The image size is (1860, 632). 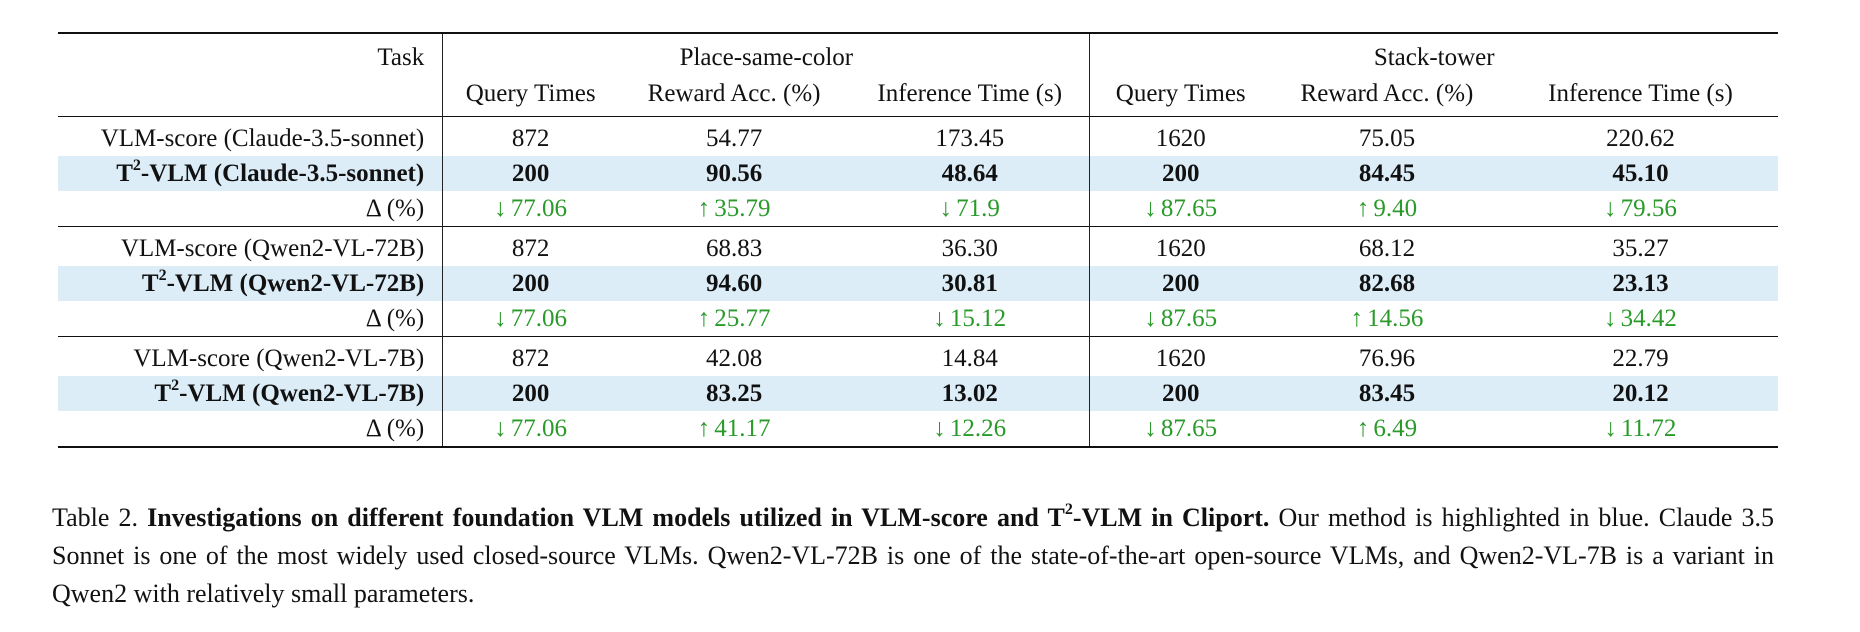 I want to click on delta-cell: ↑ 25.77, so click(x=734, y=319).